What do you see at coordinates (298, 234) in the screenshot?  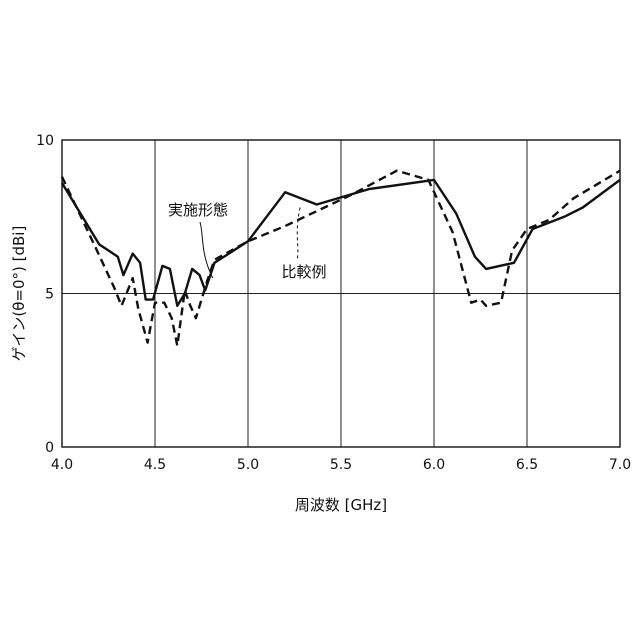 I see `annotation-comparison-leader` at bounding box center [298, 234].